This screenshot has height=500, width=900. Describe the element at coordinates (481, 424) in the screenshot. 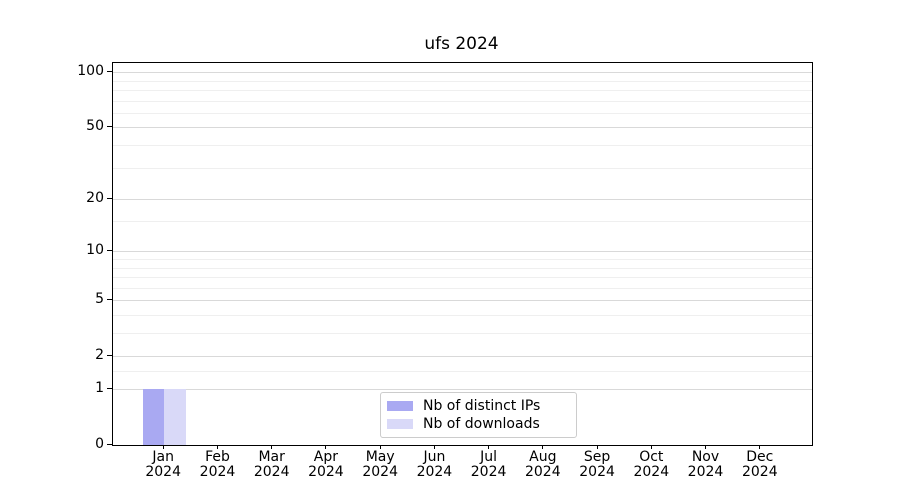

I see `legend-label-downloads: Nb of downloads` at that location.